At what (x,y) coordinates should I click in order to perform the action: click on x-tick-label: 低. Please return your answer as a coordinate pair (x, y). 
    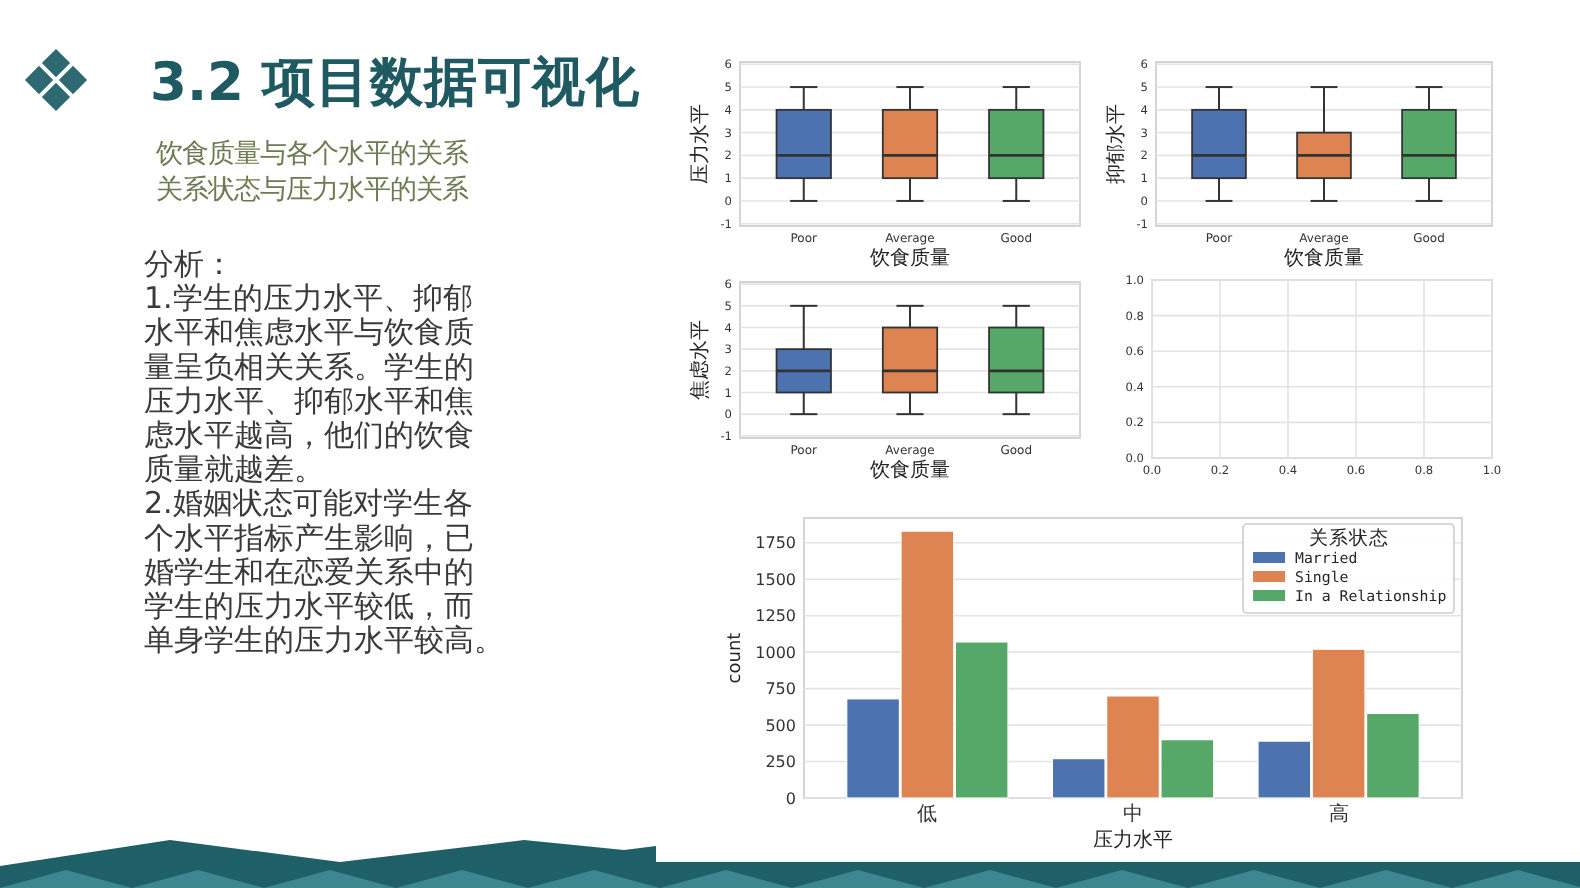
    Looking at the image, I should click on (927, 815).